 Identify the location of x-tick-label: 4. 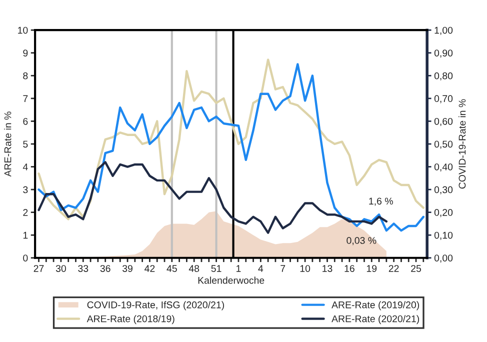
(261, 268).